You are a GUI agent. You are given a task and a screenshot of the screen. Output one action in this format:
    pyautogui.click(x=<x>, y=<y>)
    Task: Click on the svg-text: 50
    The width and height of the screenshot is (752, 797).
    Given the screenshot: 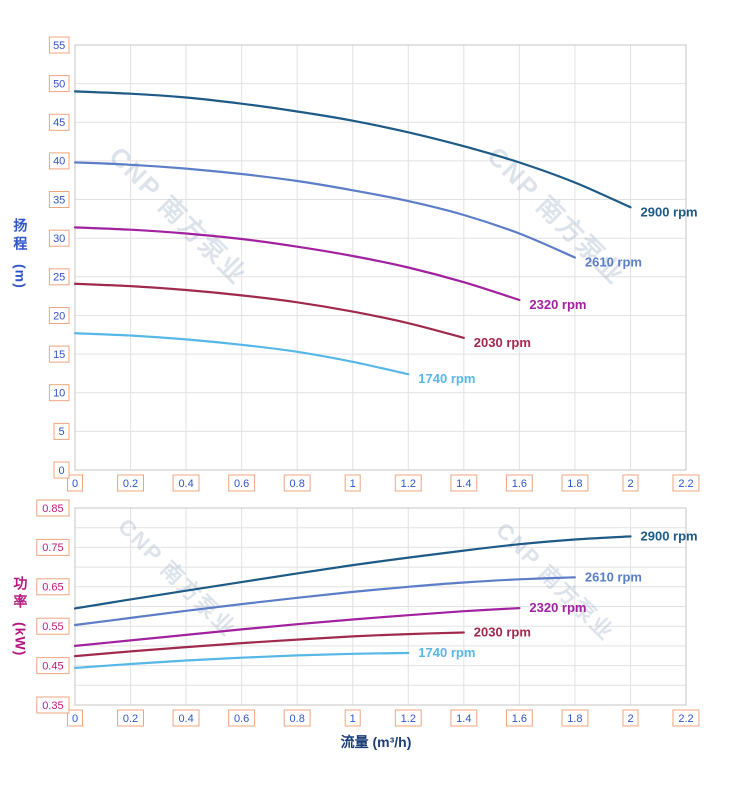 What is the action you would take?
    pyautogui.click(x=59, y=84)
    